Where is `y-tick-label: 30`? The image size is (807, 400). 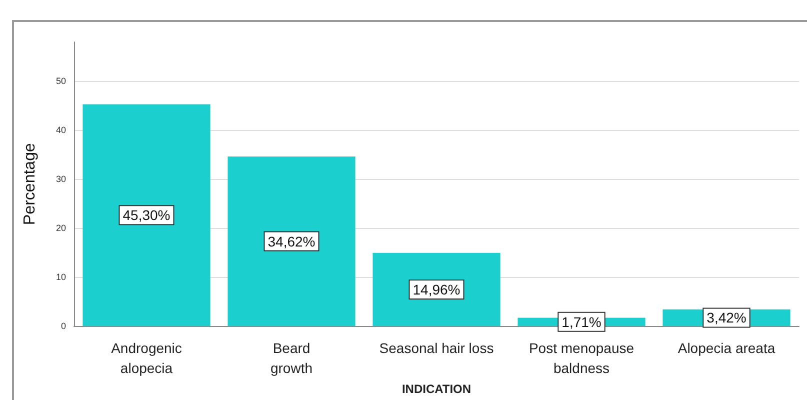 y-tick-label: 30 is located at coordinates (61, 179).